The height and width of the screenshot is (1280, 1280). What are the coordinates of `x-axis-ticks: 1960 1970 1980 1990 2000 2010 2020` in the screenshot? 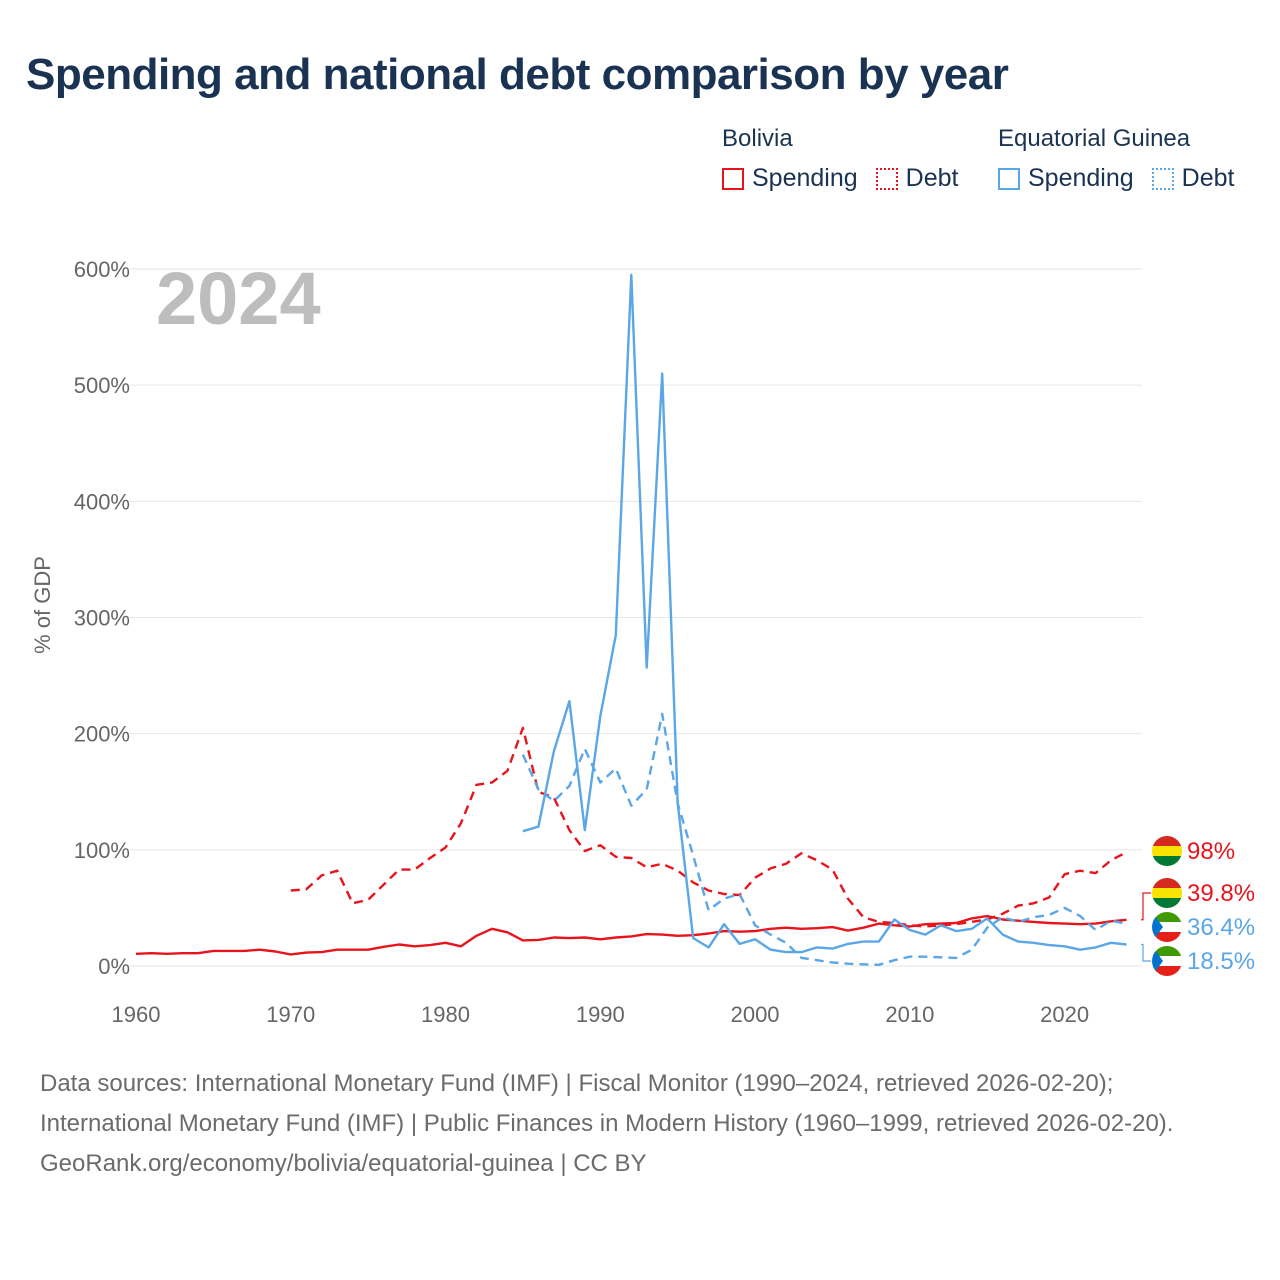 It's located at (601, 1014).